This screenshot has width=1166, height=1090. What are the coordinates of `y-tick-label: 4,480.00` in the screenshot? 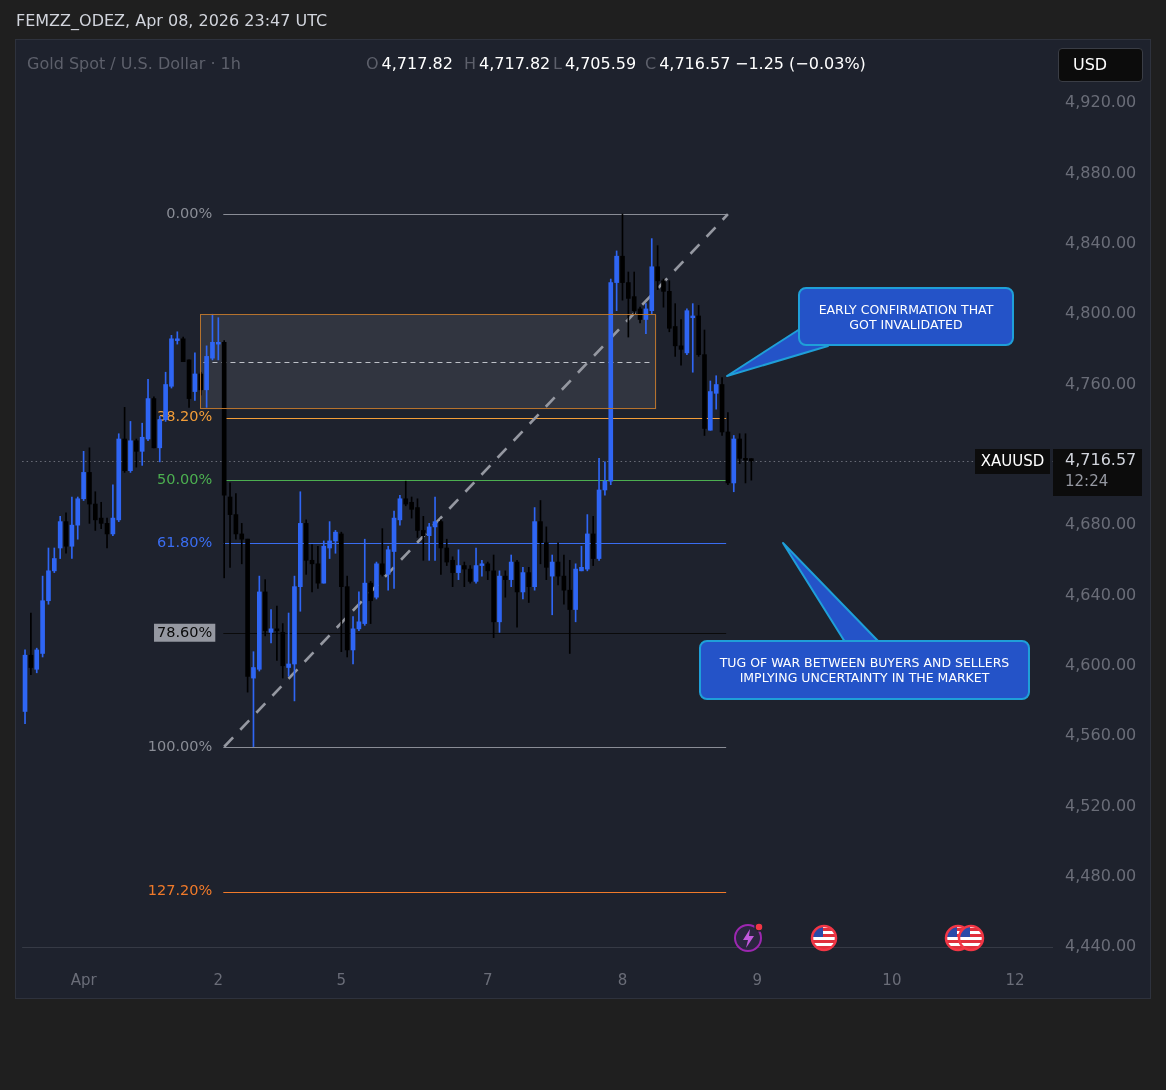 It's located at (1101, 875).